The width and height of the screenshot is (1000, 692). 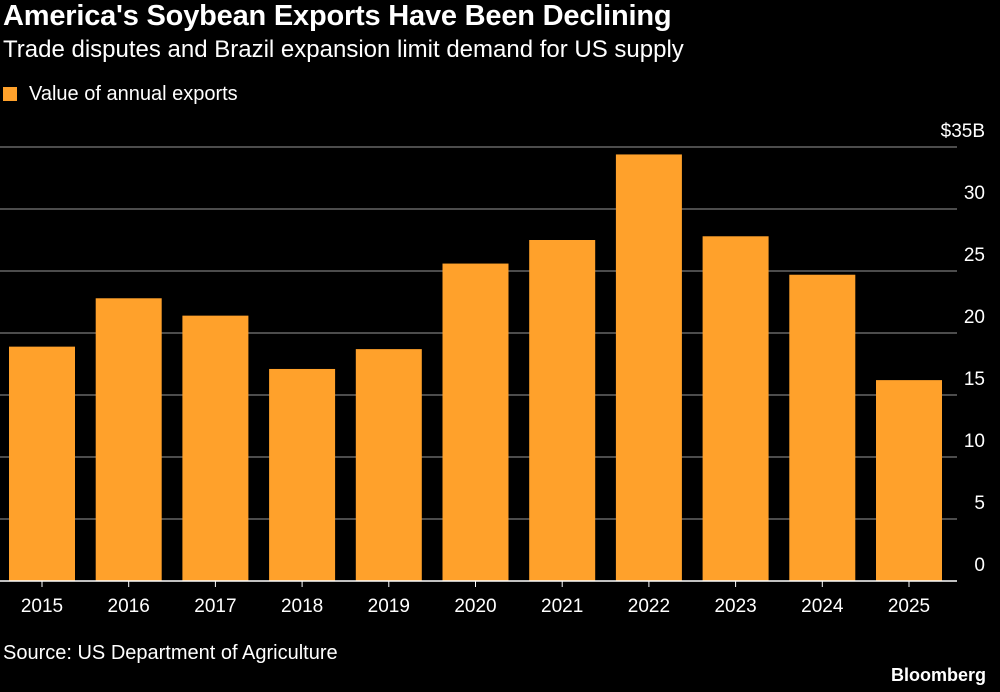 What do you see at coordinates (562, 410) in the screenshot?
I see `bar-2021` at bounding box center [562, 410].